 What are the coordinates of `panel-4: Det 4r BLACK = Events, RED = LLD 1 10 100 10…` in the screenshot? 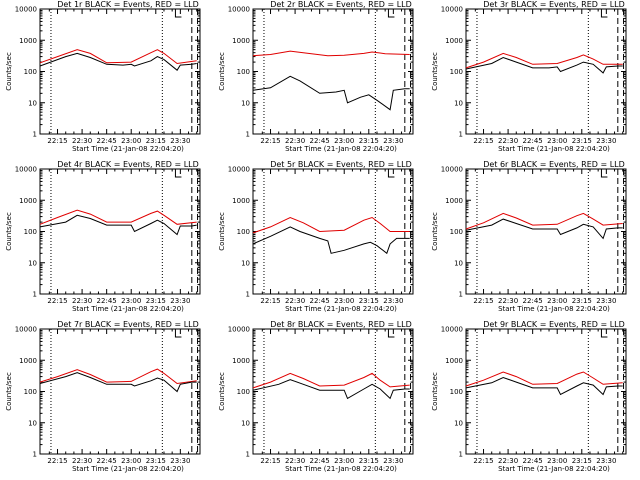 It's located at (103, 236).